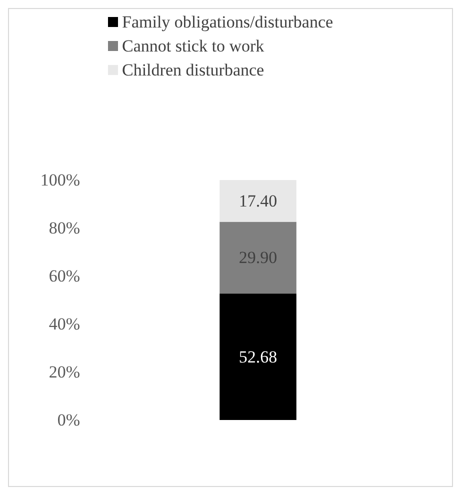  I want to click on data-label: 52.68, so click(258, 356).